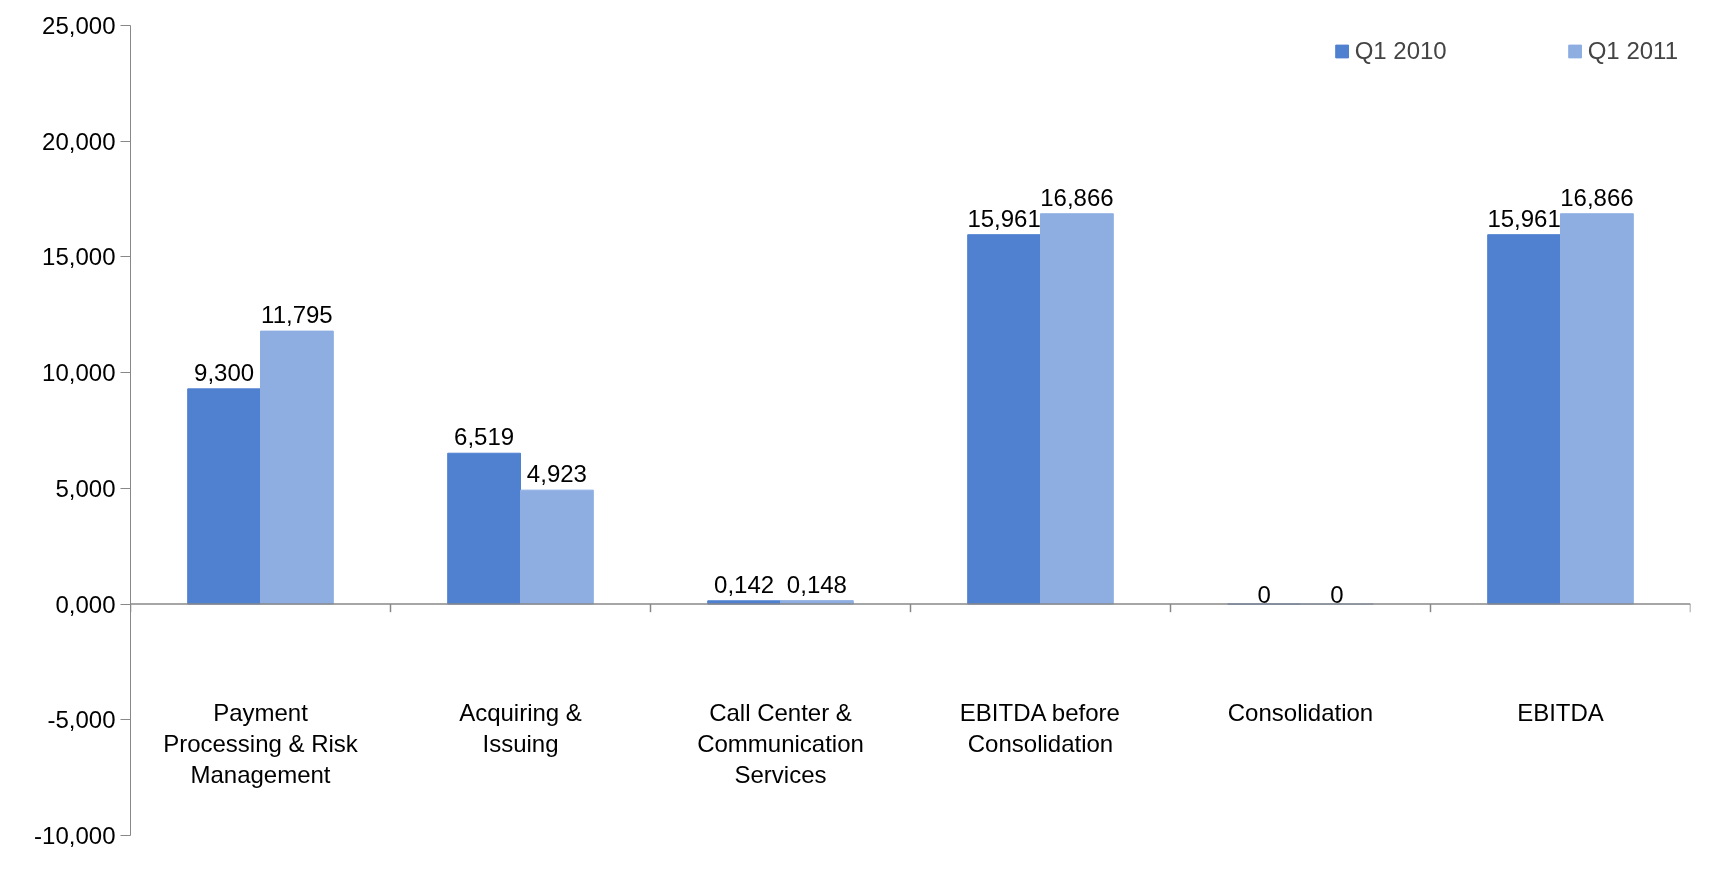 The width and height of the screenshot is (1724, 871). What do you see at coordinates (75, 835) in the screenshot?
I see `y-tick-label: -10,000` at bounding box center [75, 835].